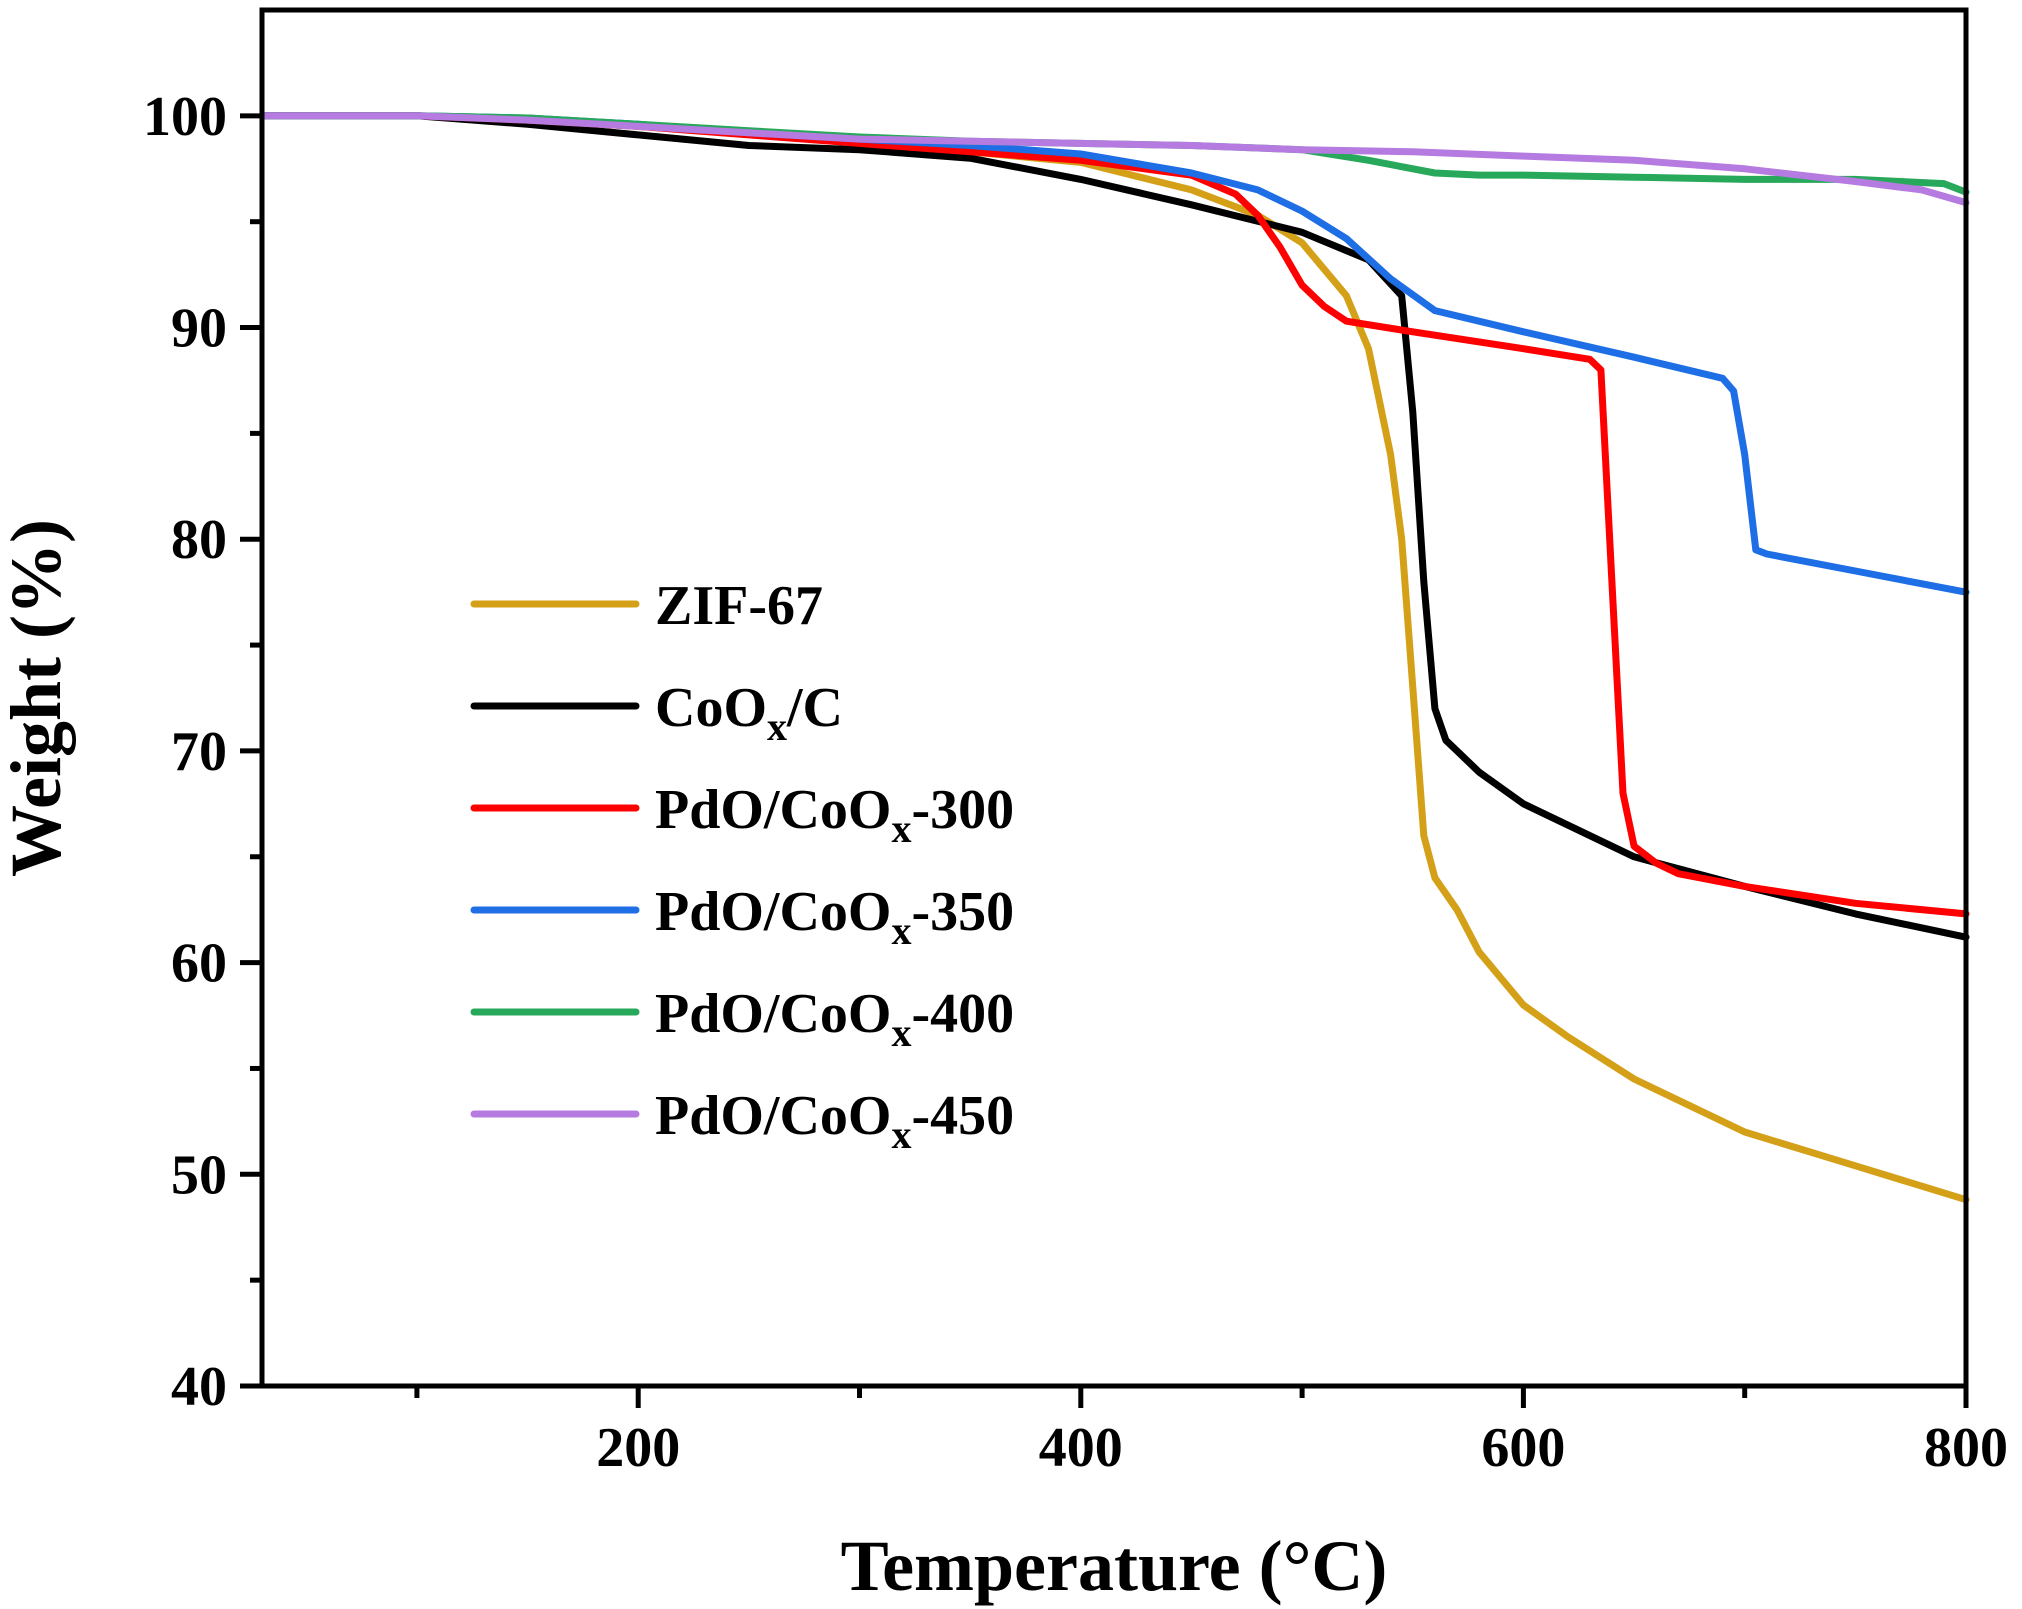 Image resolution: width=2022 pixels, height=1609 pixels. I want to click on legend-label-0: ZIF-67, so click(739, 606).